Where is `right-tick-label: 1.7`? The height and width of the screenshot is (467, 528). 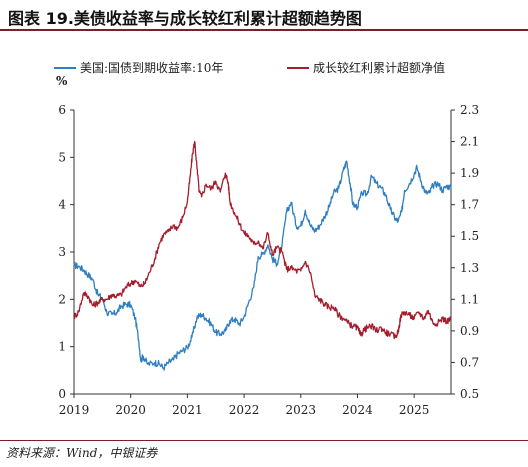 right-tick-label: 1.7 is located at coordinates (469, 205).